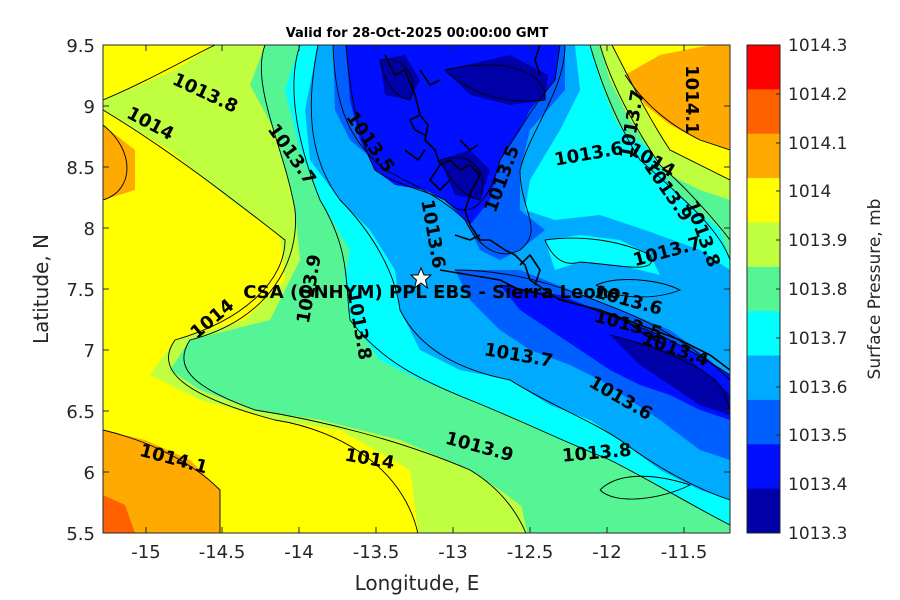  I want to click on y-tick-label: 6, so click(89, 473).